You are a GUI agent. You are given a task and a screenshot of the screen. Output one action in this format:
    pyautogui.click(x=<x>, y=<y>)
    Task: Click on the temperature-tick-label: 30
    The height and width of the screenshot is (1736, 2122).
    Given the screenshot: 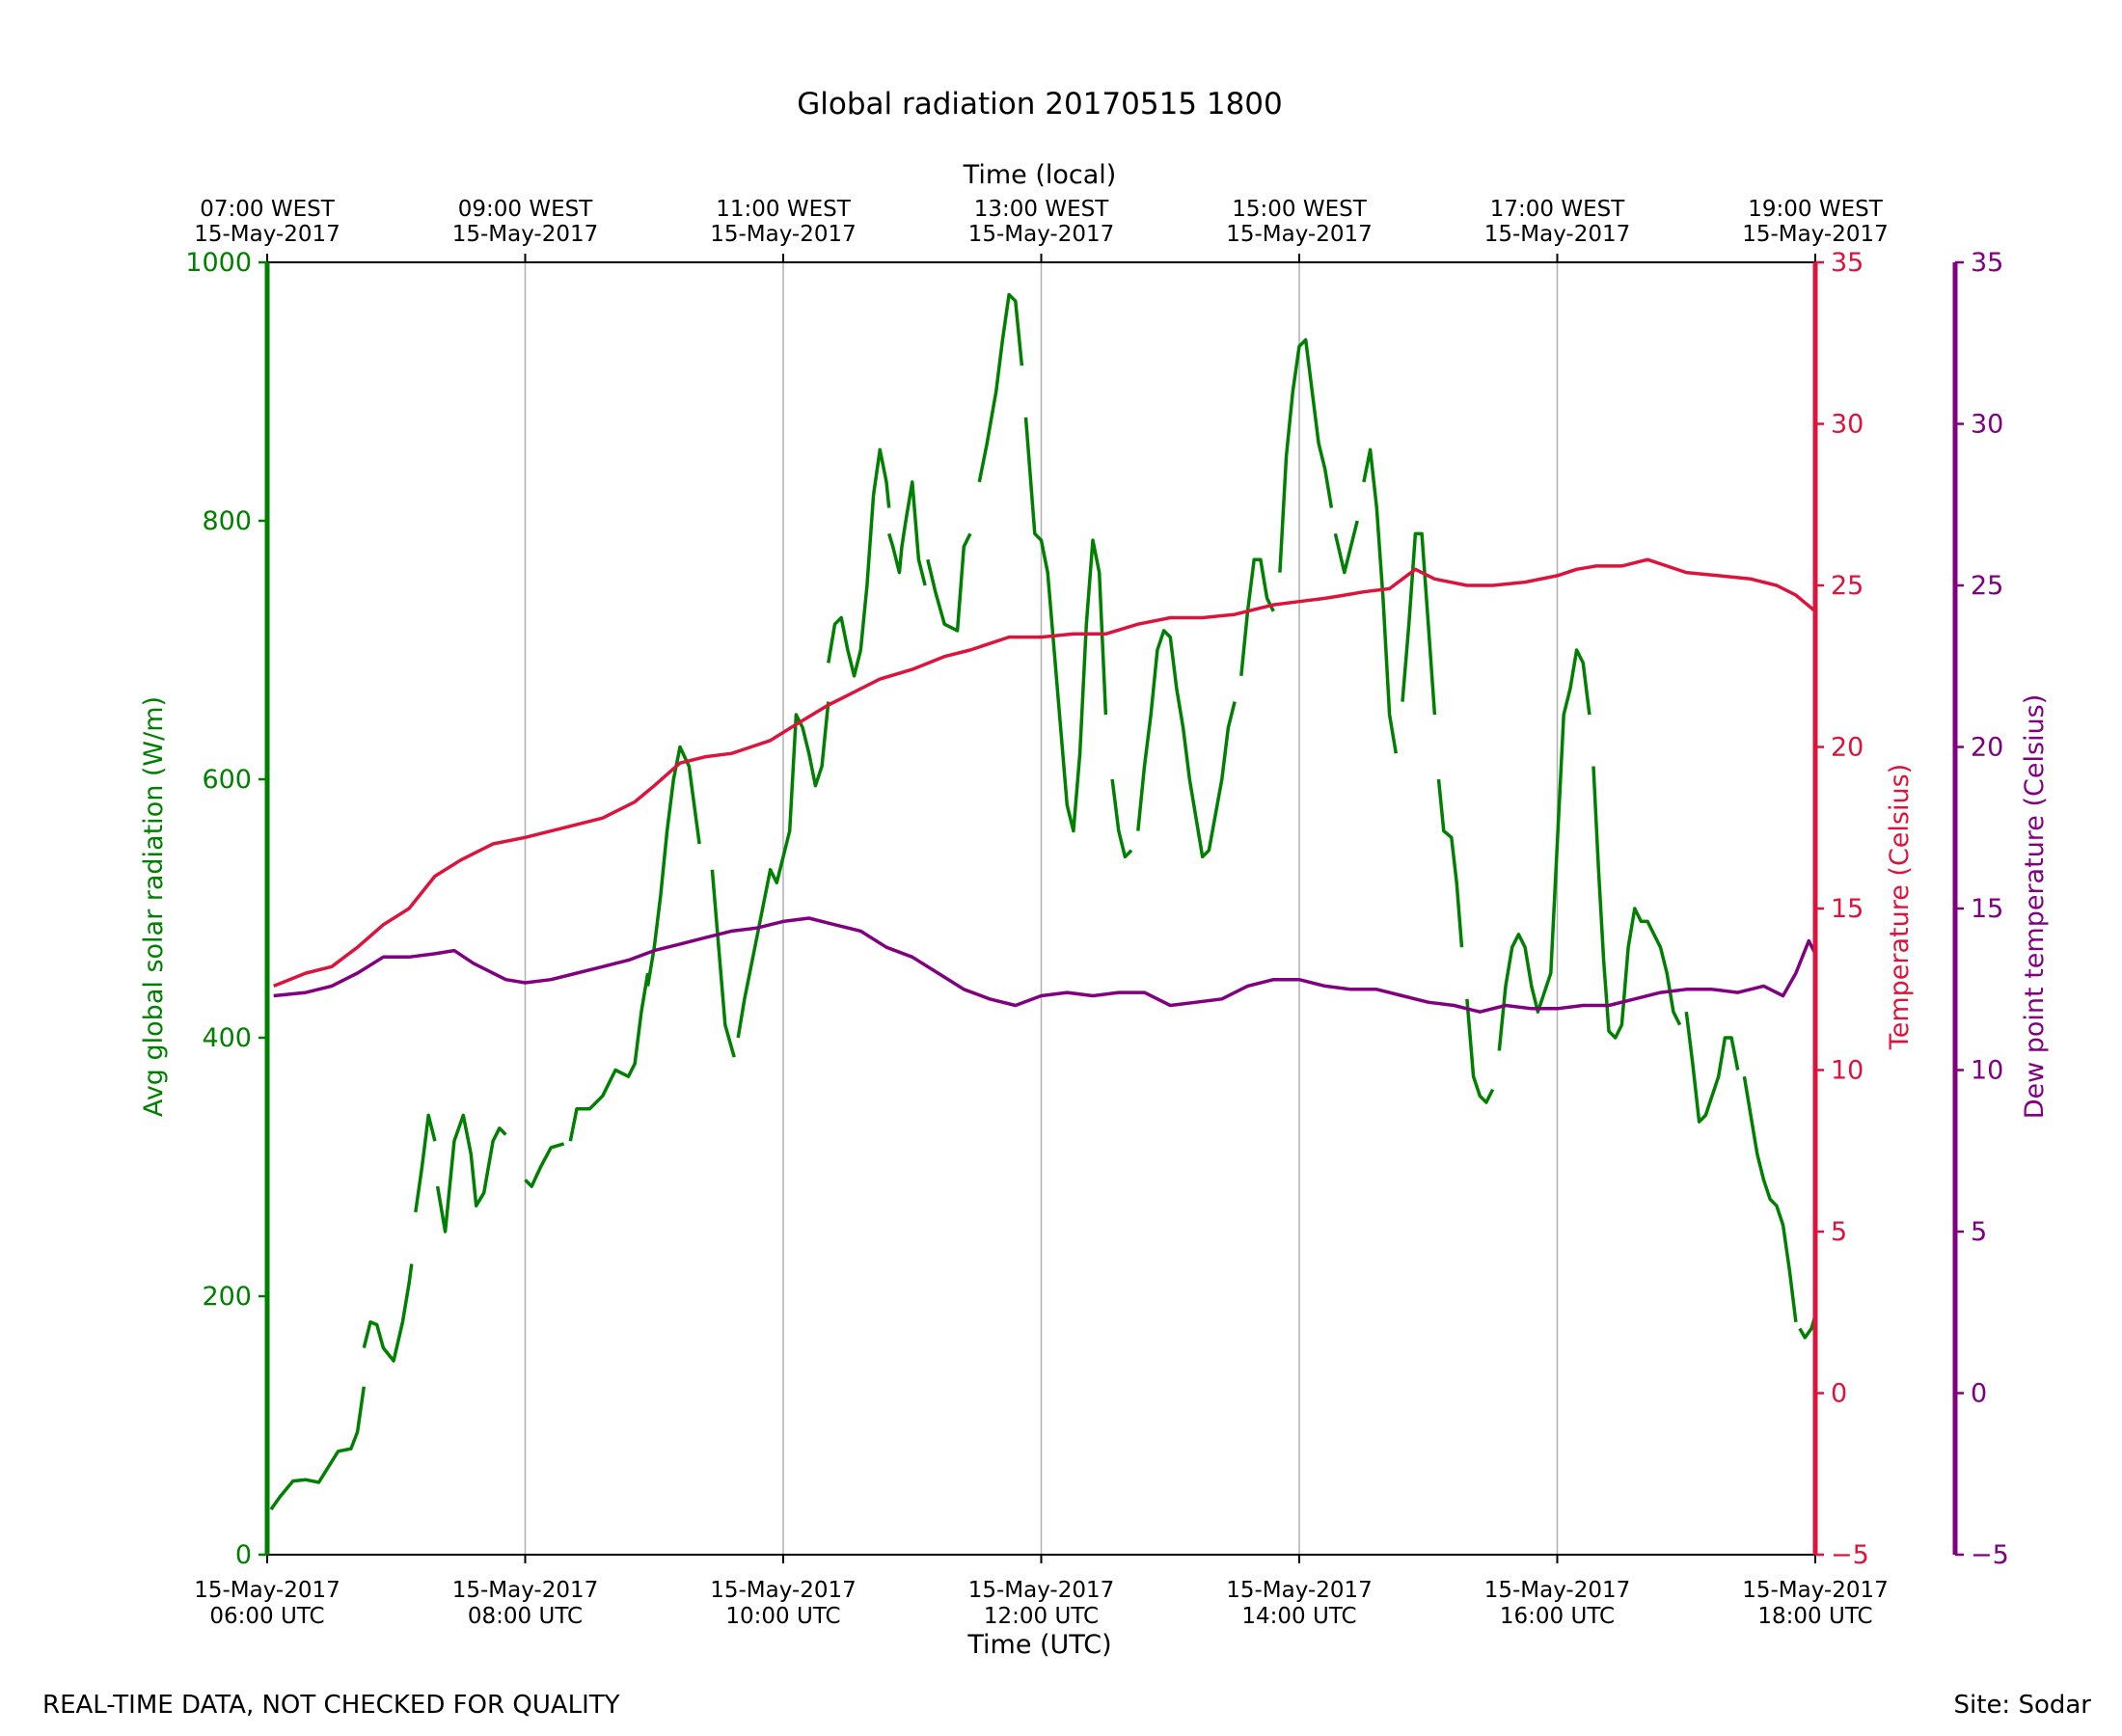 What is the action you would take?
    pyautogui.click(x=1848, y=425)
    